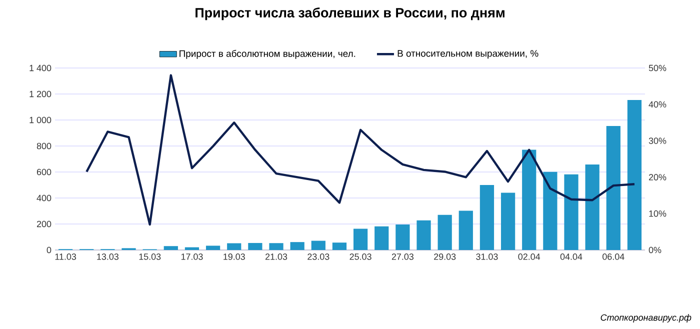 The height and width of the screenshot is (329, 700). I want to click on x-tick-label: 19.03, so click(234, 257).